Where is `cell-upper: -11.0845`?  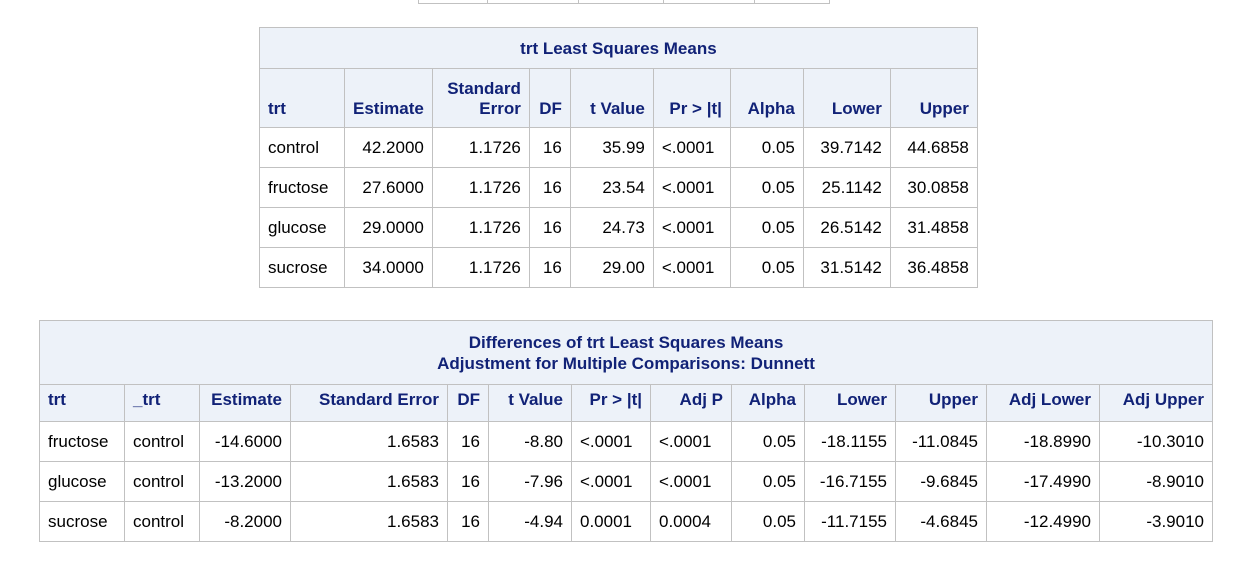
cell-upper: -11.0845 is located at coordinates (941, 441).